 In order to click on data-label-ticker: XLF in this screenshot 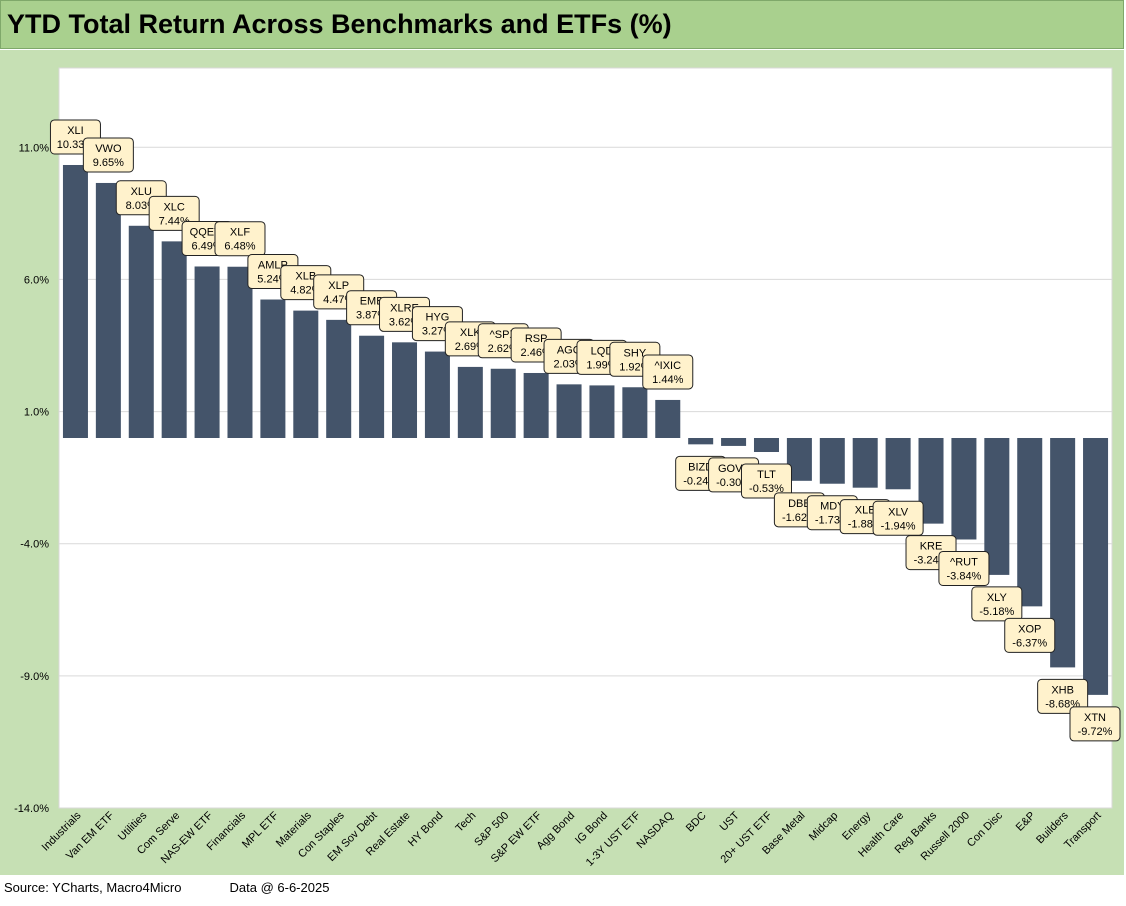, I will do `click(240, 233)`.